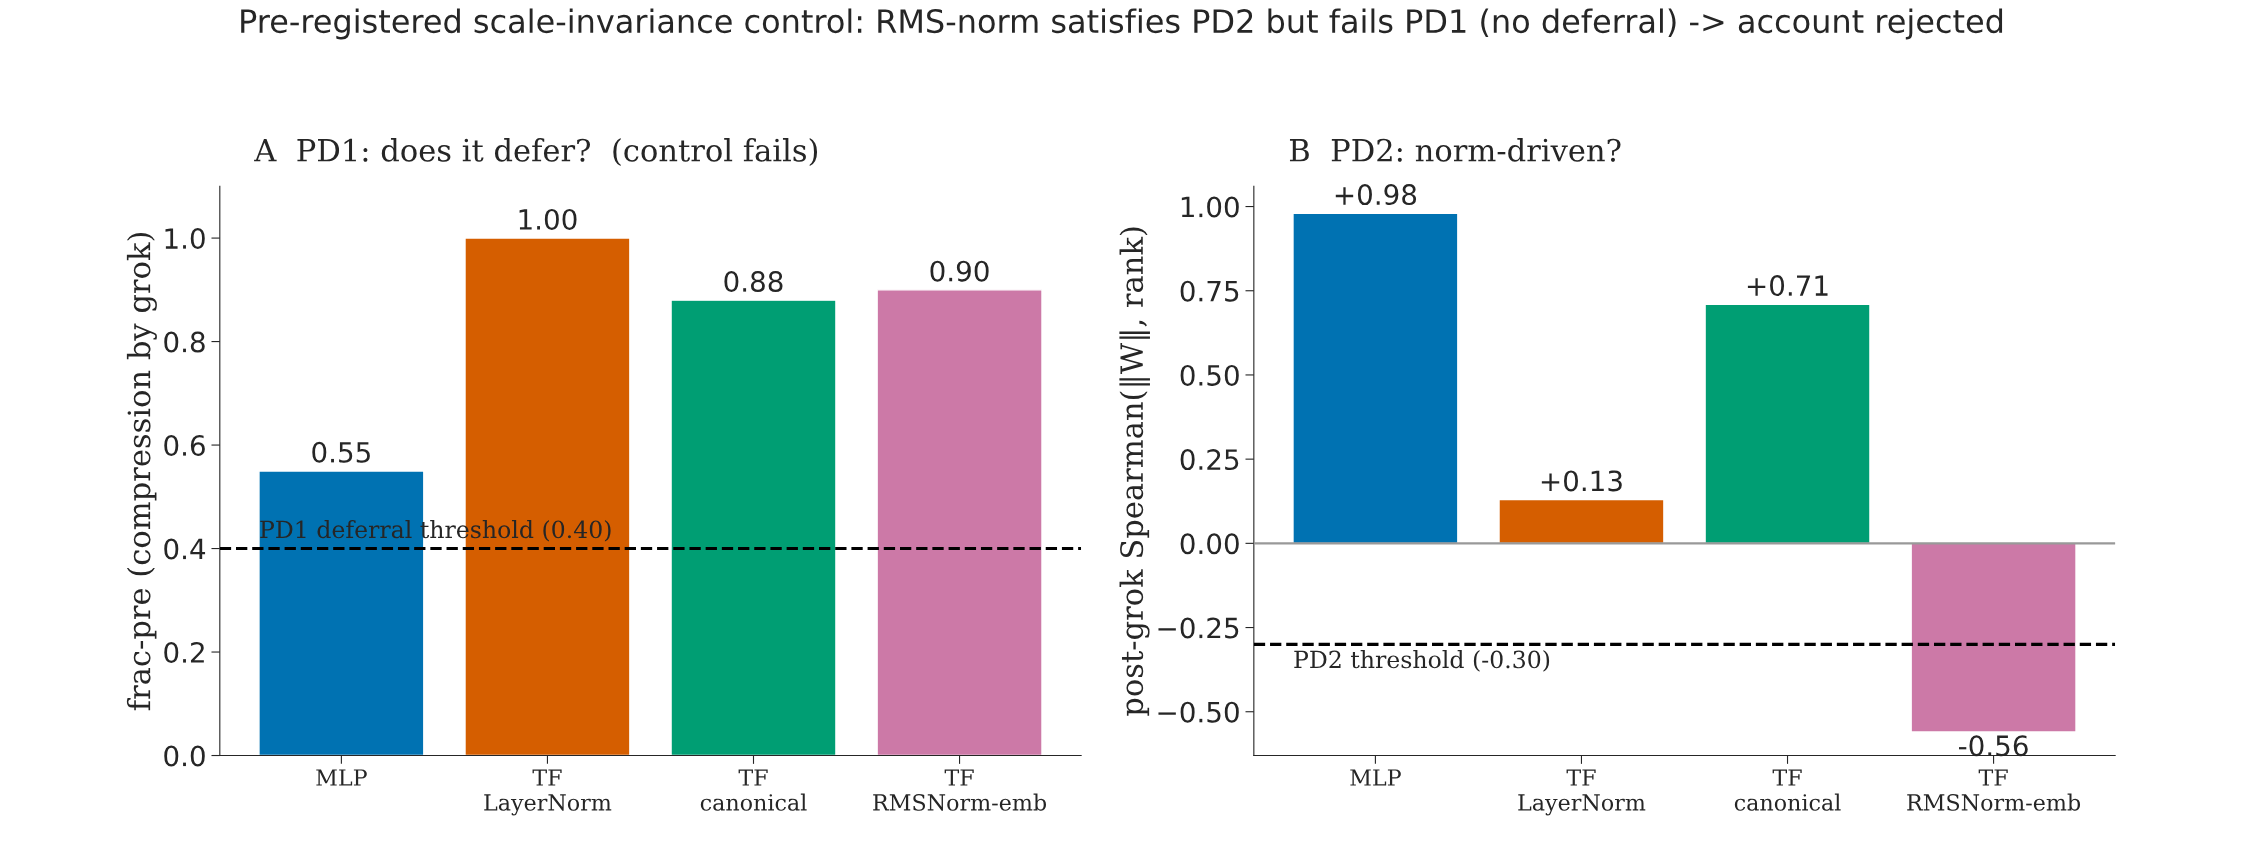 Image resolution: width=2243 pixels, height=847 pixels. Describe the element at coordinates (753, 282) in the screenshot. I see `data-label: 0.88` at that location.